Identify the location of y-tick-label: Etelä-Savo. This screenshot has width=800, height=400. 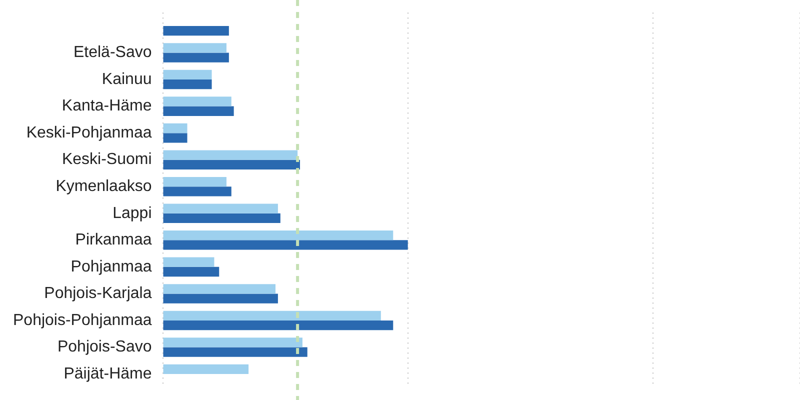
(112, 53).